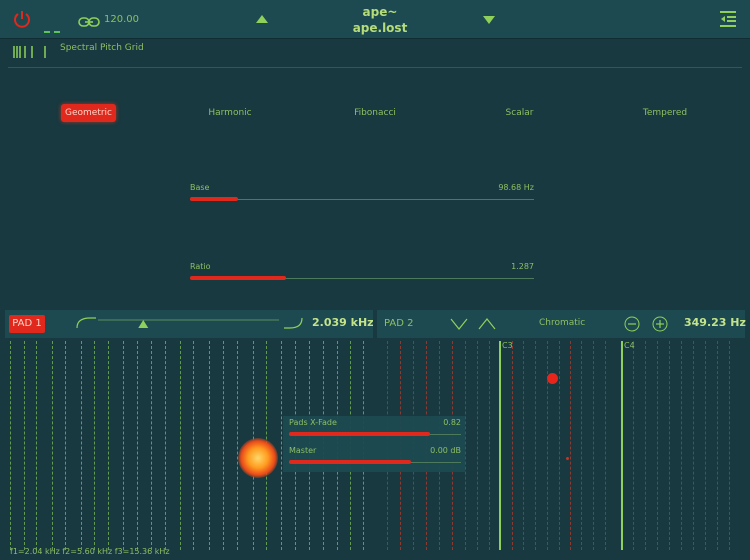  I want to click on pad1-frequency: 2.039 kHz, so click(343, 322).